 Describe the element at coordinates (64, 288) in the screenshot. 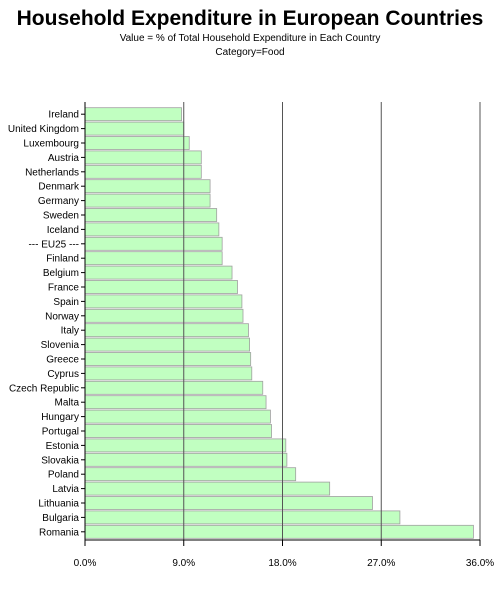

I see `y-tick-label: France` at that location.